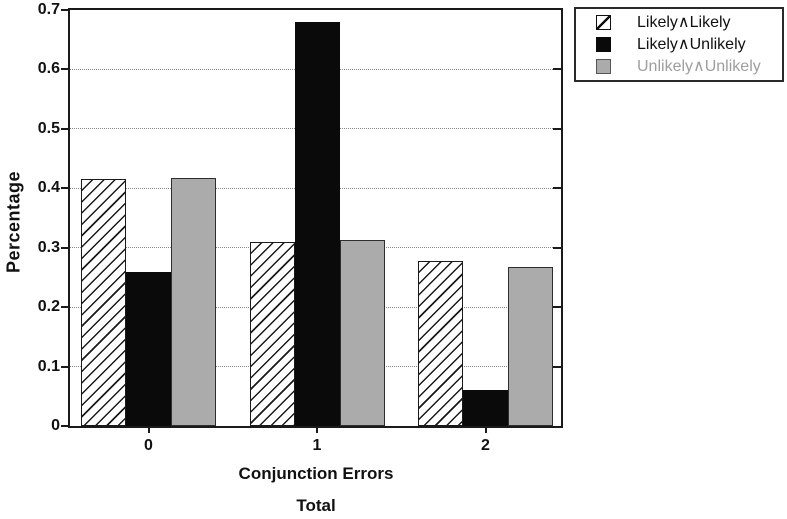  I want to click on legend-item-unlikely-unlikely: Unlikely∧Unlikely, so click(679, 67).